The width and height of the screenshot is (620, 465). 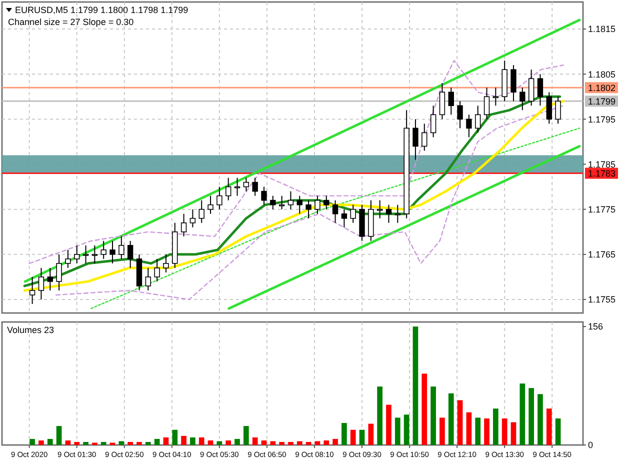 What do you see at coordinates (602, 173) in the screenshot?
I see `ref-line-label: 1.1783` at bounding box center [602, 173].